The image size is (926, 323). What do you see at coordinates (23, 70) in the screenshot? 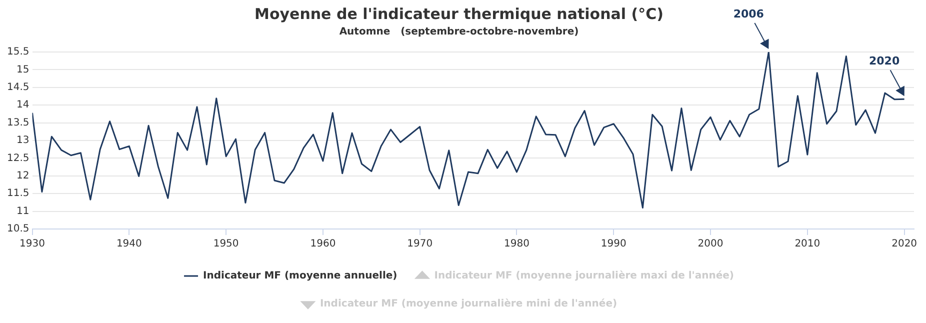
I see `y-tick-label: 15` at bounding box center [23, 70].